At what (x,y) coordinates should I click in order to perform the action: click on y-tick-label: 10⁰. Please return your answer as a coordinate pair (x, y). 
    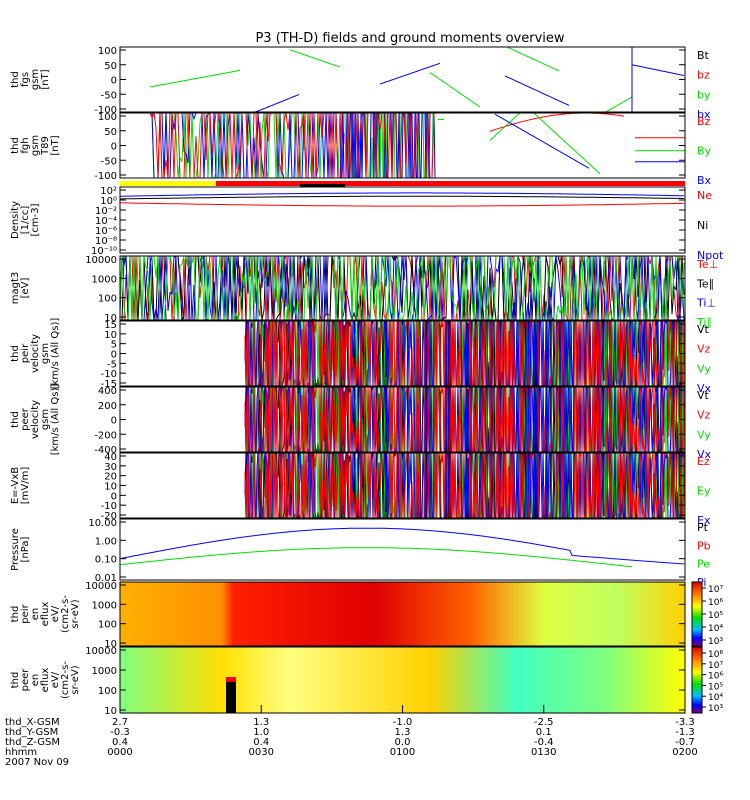
    Looking at the image, I should click on (108, 201).